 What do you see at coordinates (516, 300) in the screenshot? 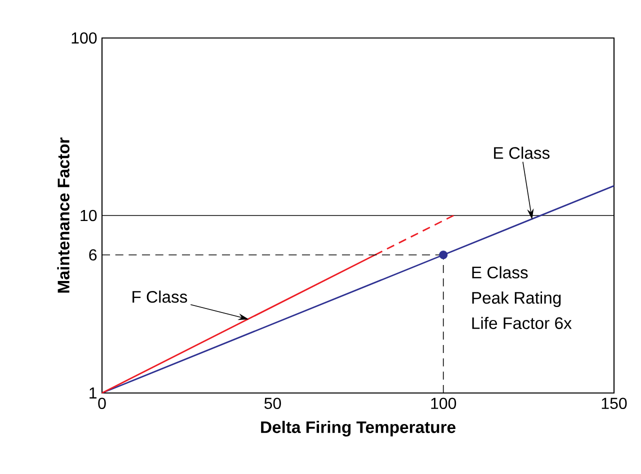
I see `annotation: Peak Rating` at bounding box center [516, 300].